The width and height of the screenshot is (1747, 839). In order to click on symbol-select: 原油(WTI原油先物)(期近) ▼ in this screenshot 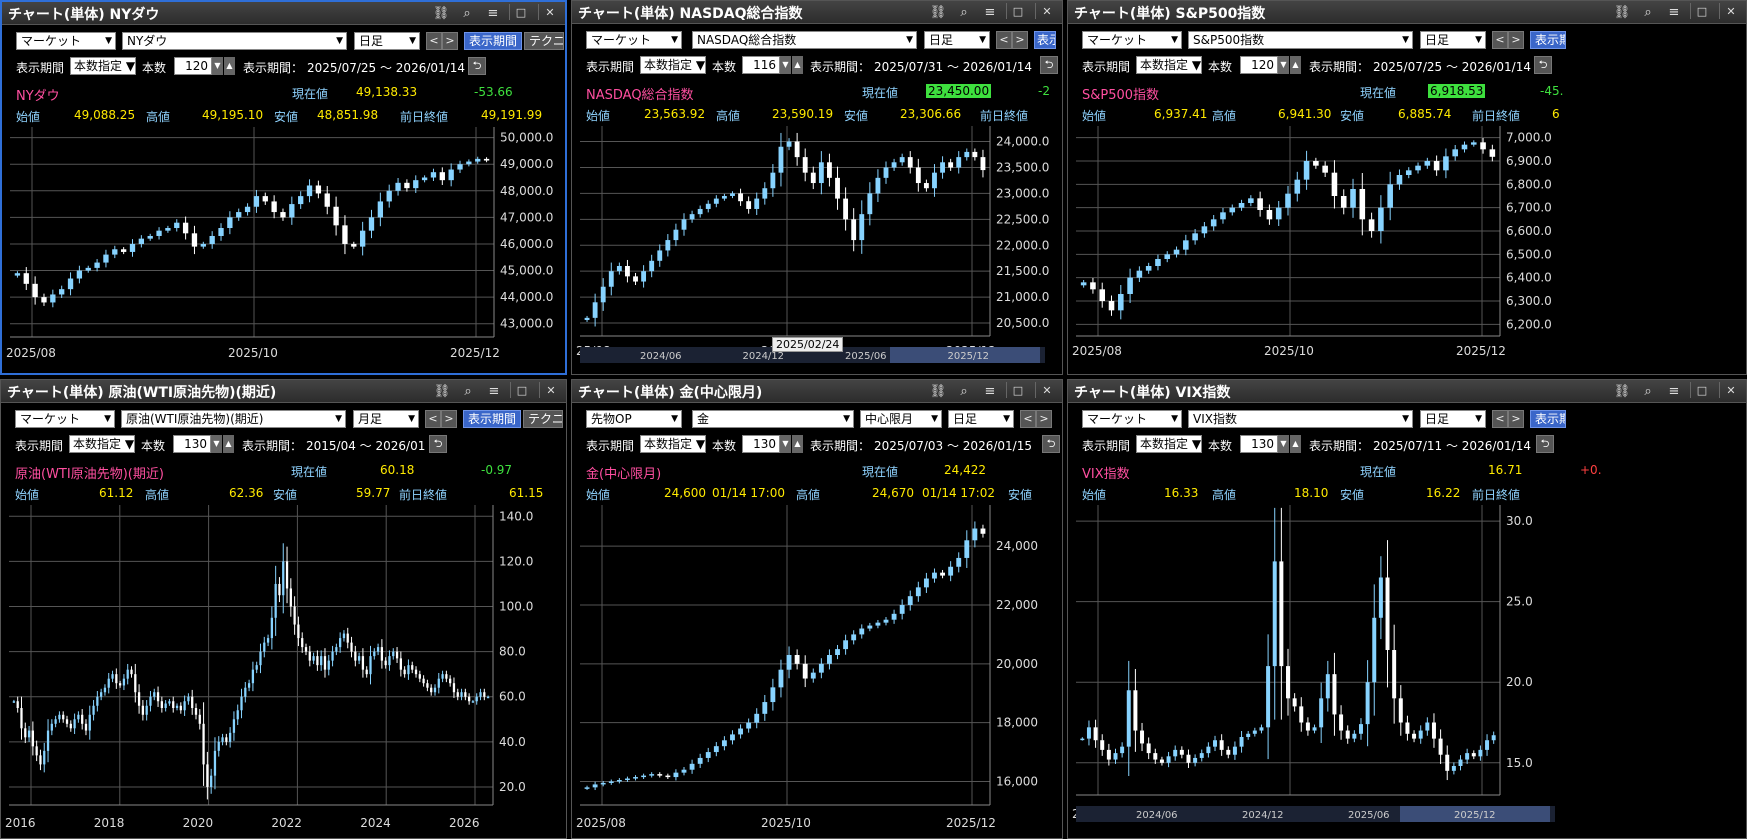, I will do `click(233, 419)`.